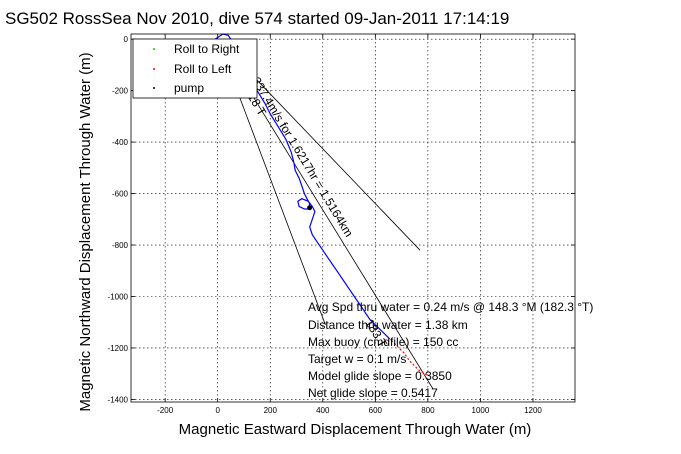 The width and height of the screenshot is (681, 454). I want to click on info-line-target-w: Target w = 0.1 m/s, so click(357, 359).